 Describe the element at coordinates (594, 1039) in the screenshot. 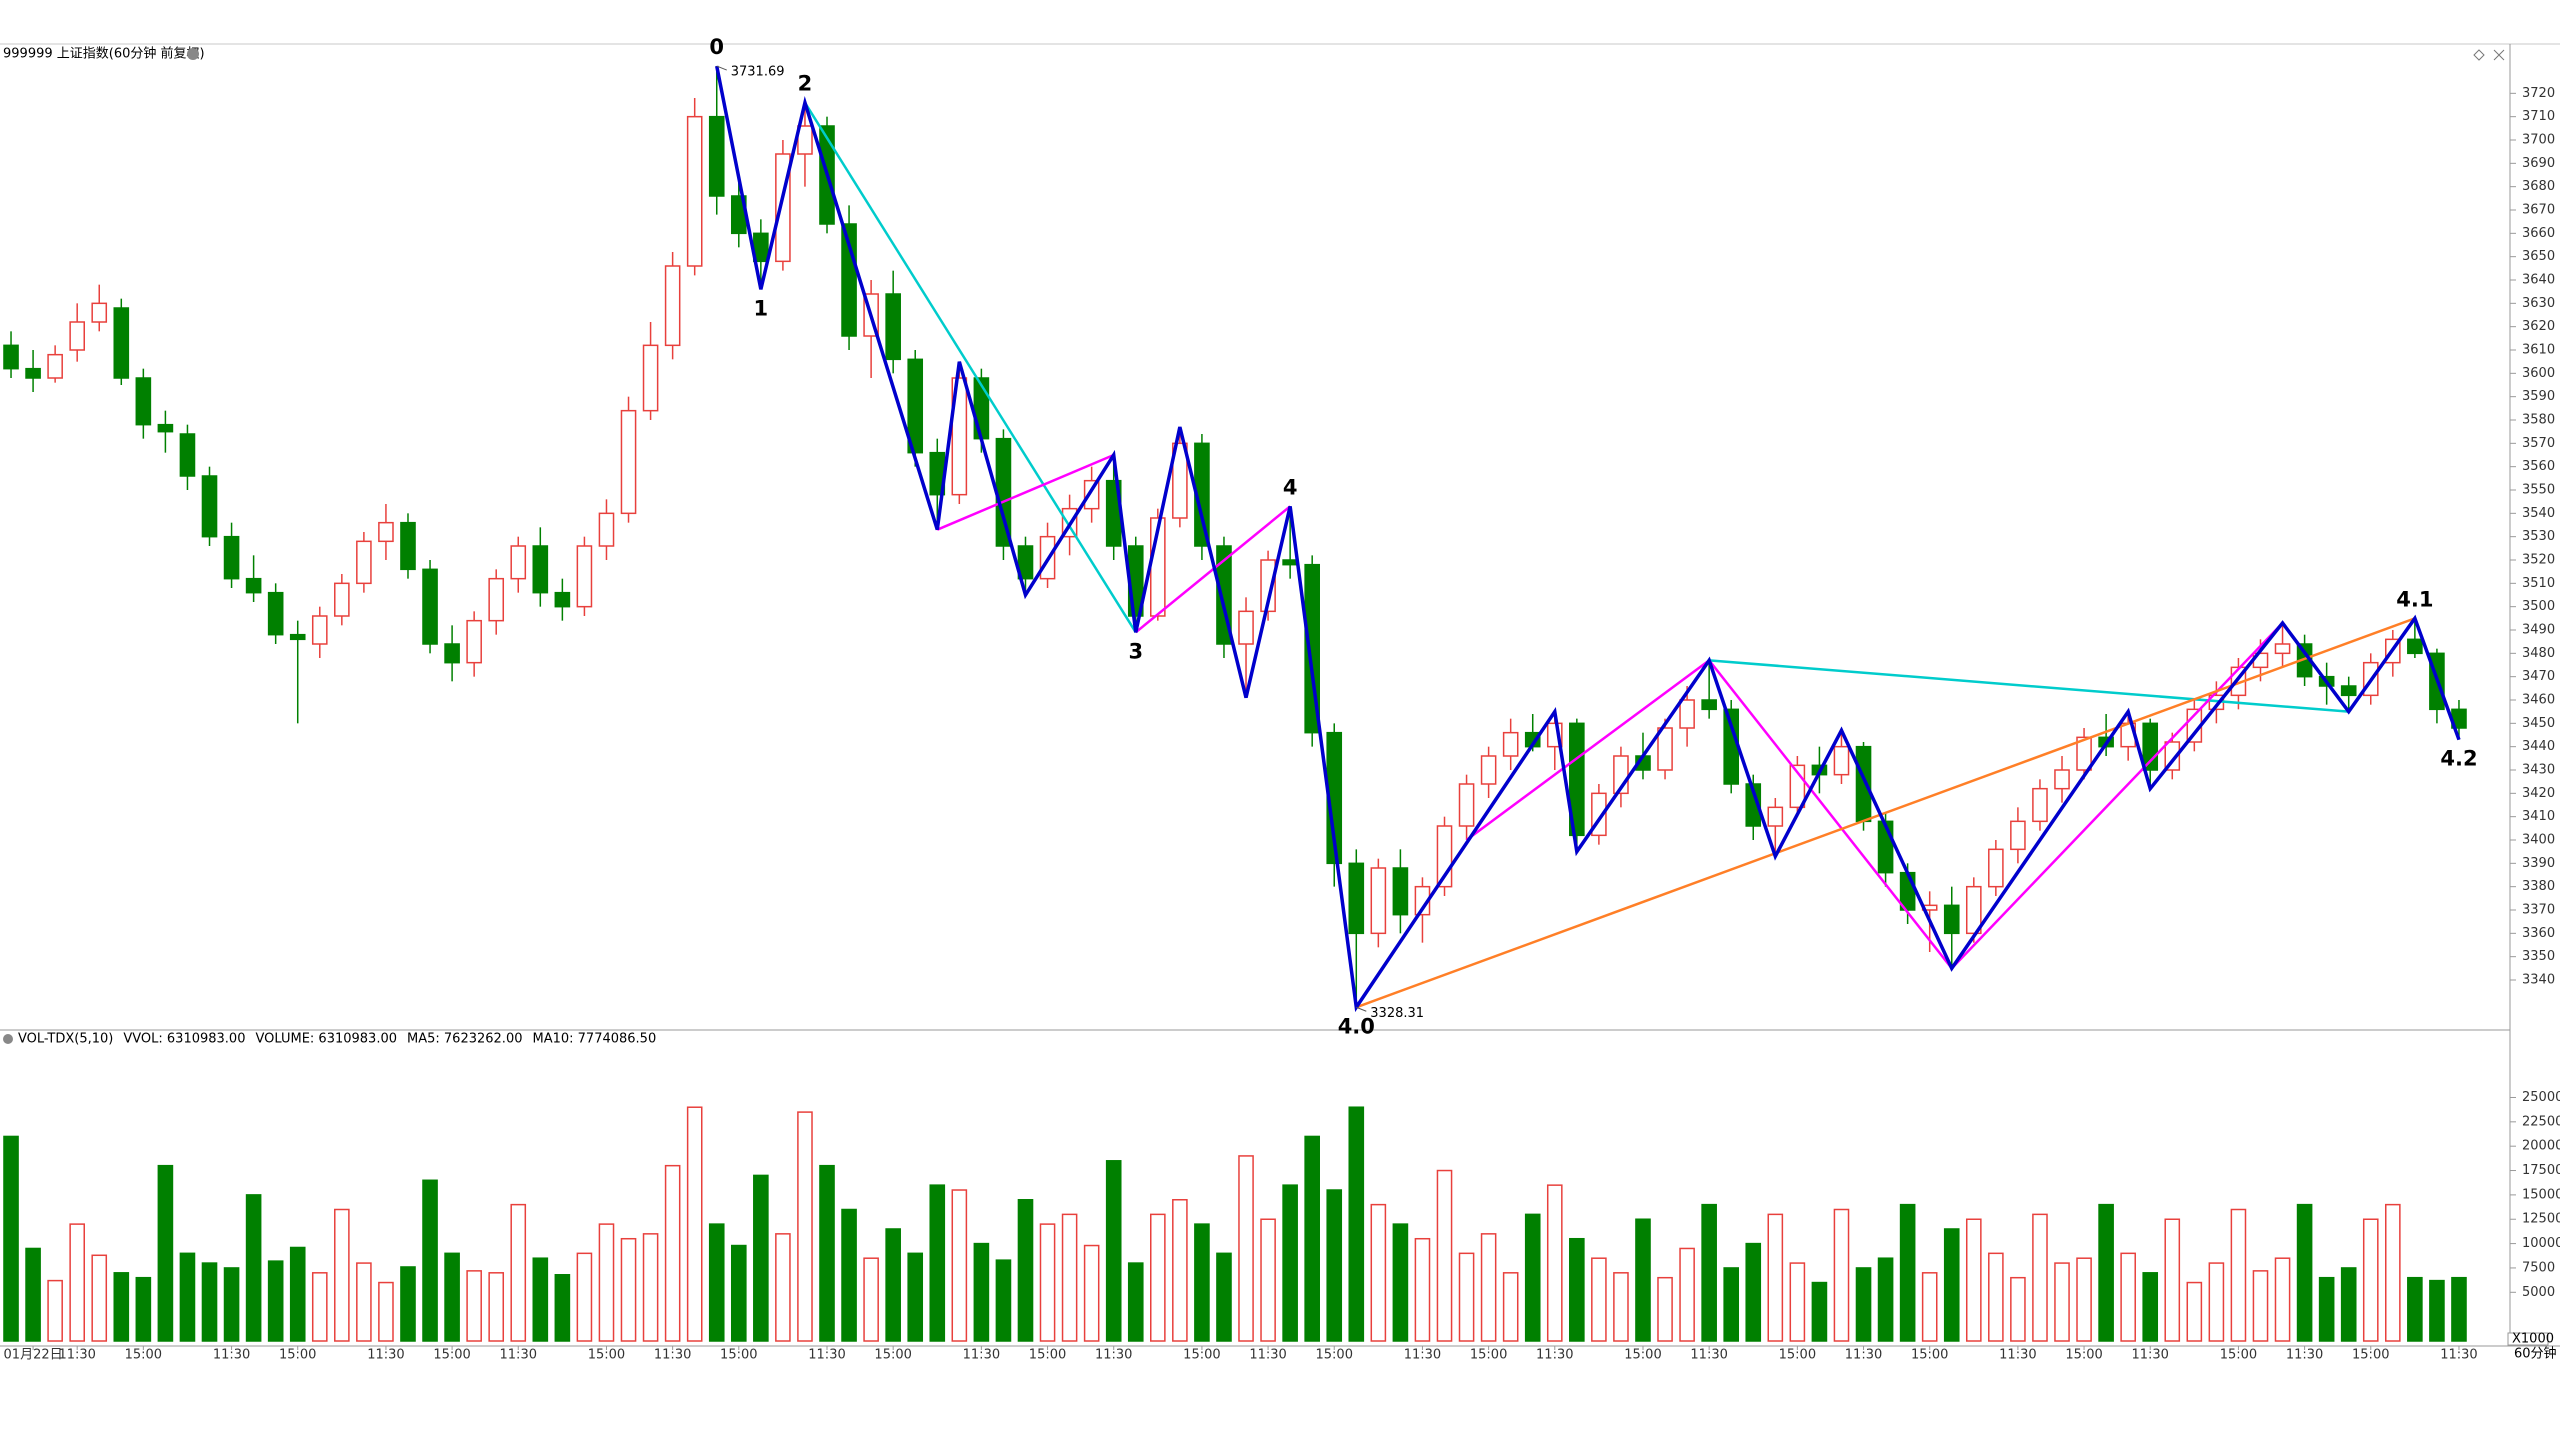

I see `volume-indicator: MA10: 7774086.50` at that location.